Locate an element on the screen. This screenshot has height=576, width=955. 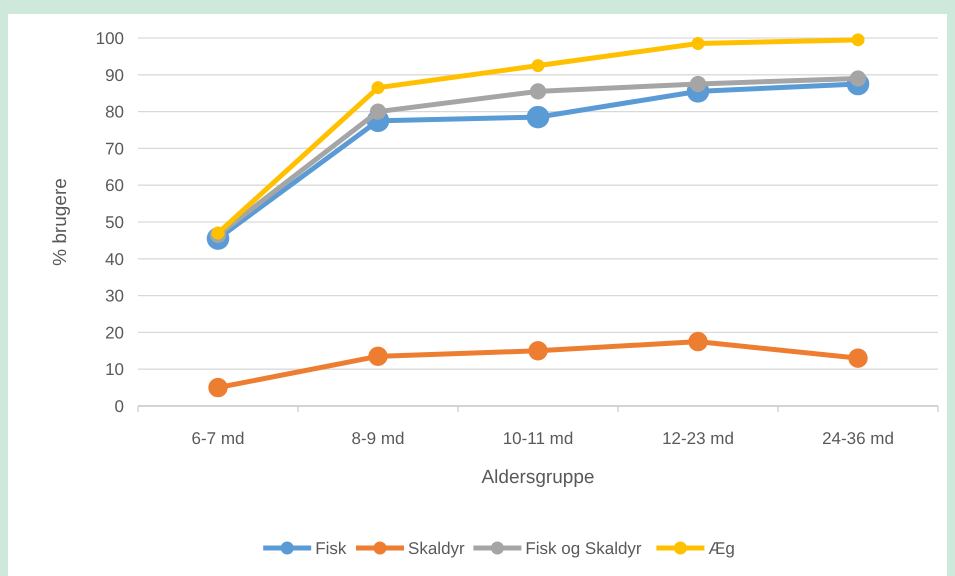
legend-label: Fisk is located at coordinates (331, 548).